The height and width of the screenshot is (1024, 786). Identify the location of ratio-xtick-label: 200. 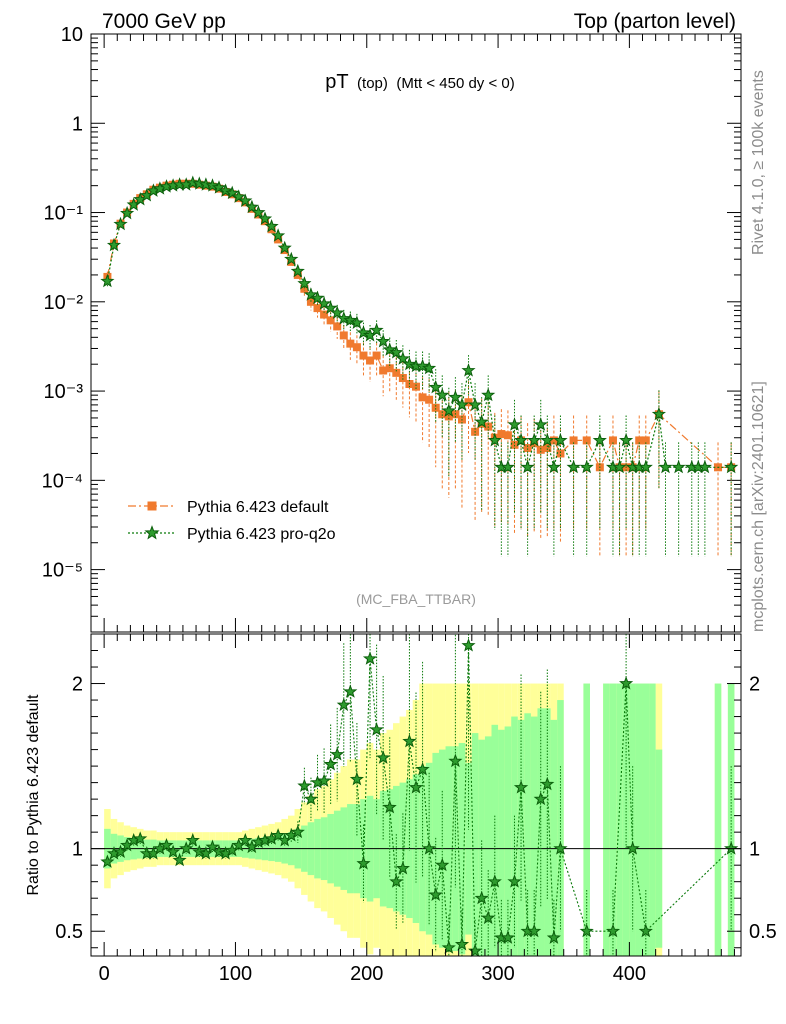
(366, 974).